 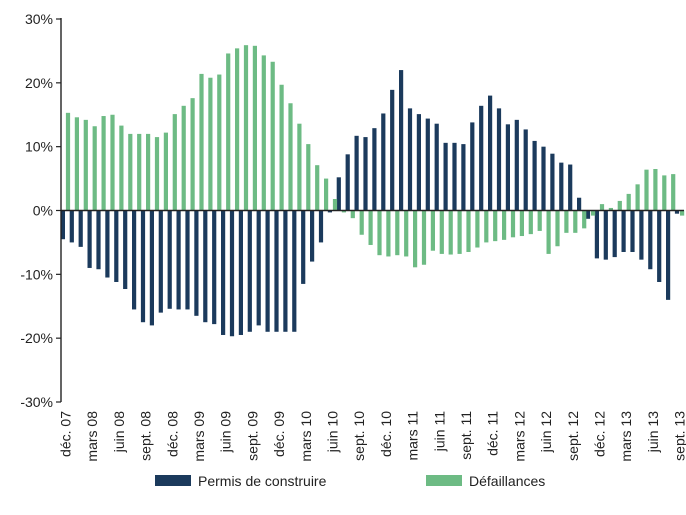 What do you see at coordinates (626, 436) in the screenshot?
I see `x-tick-label: mars 13` at bounding box center [626, 436].